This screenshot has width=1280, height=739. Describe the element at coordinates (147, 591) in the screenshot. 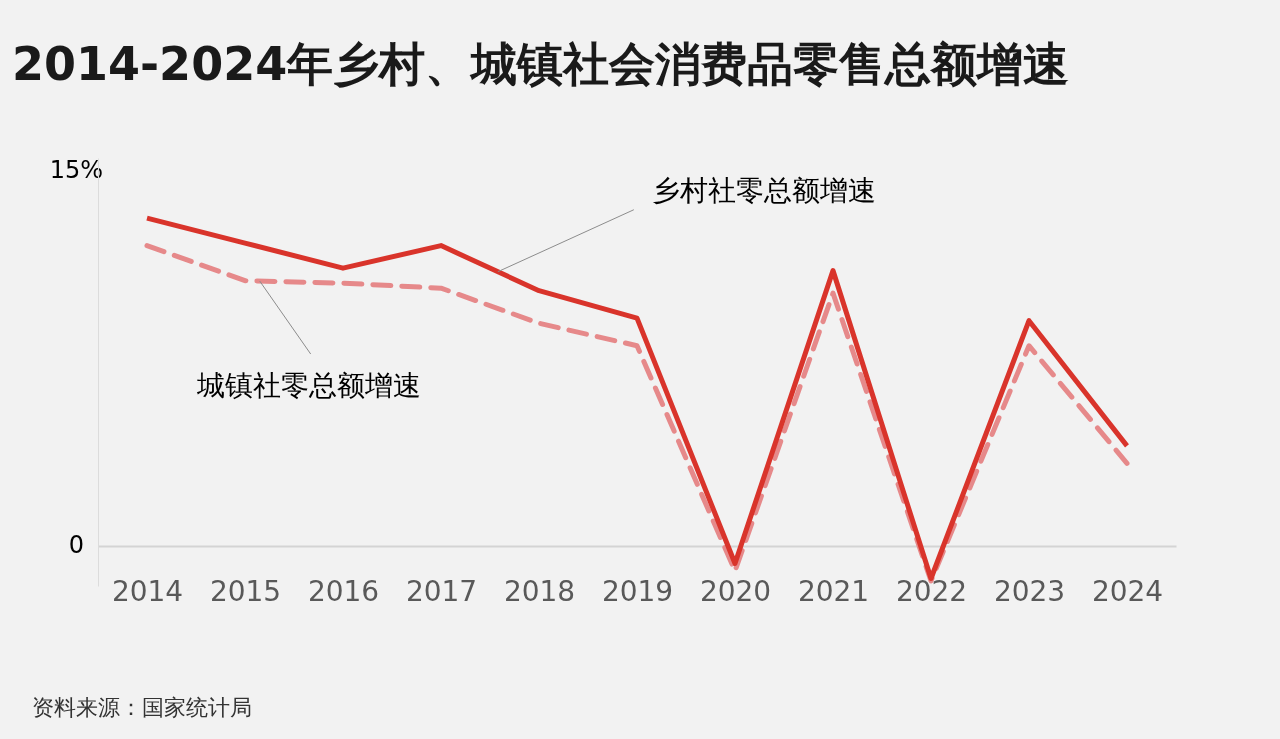

I see `x-tick-label: 2014` at that location.